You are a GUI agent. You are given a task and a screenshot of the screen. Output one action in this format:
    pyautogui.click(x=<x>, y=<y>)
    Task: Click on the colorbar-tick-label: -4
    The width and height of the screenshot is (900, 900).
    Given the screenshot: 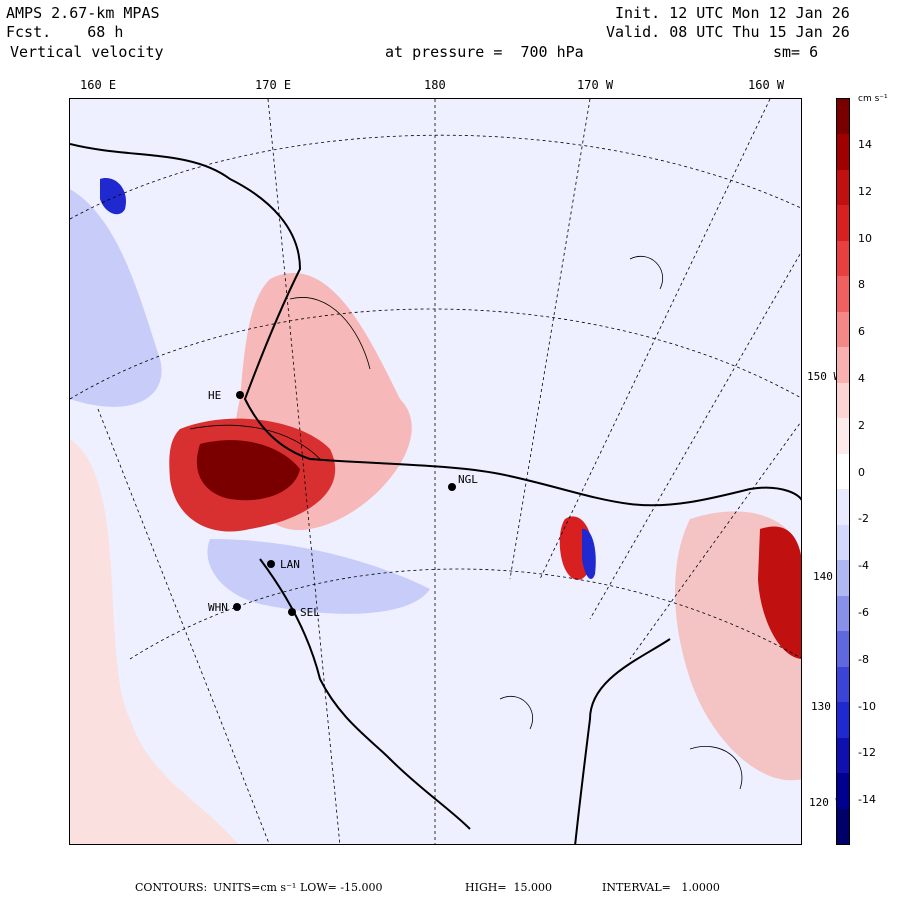 What is the action you would take?
    pyautogui.click(x=863, y=566)
    